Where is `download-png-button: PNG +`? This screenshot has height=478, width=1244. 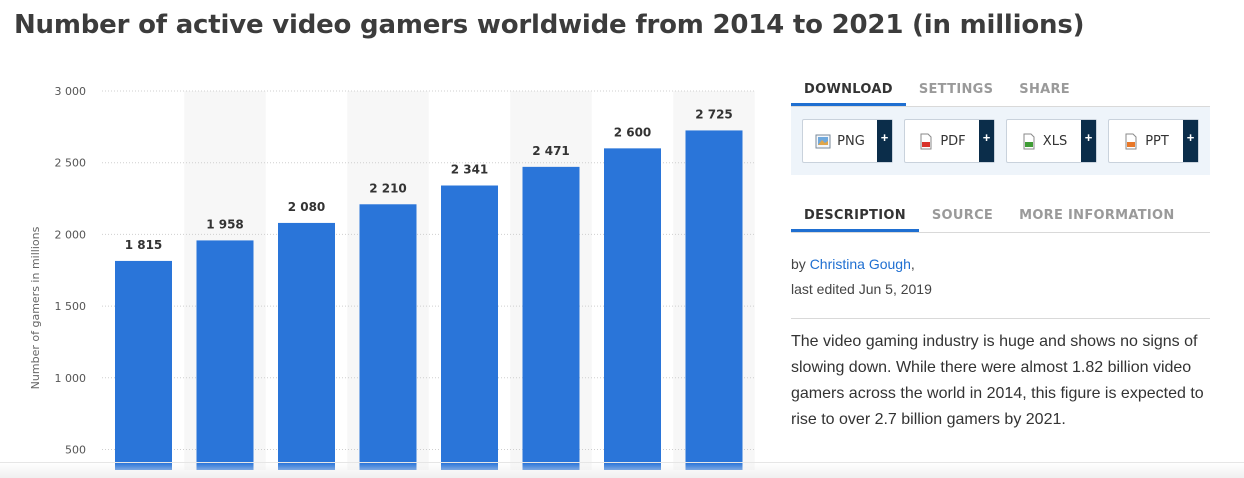 download-png-button: PNG + is located at coordinates (847, 141).